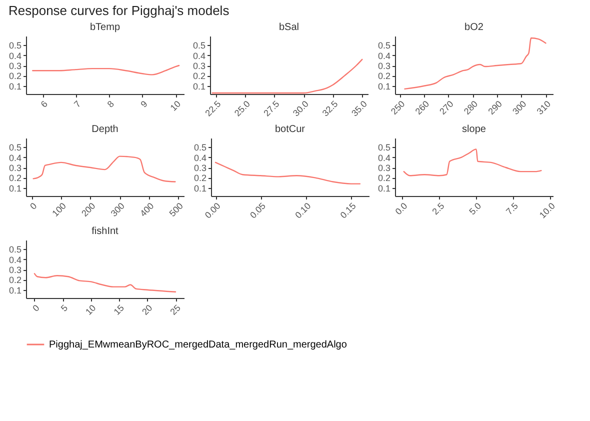 The width and height of the screenshot is (590, 421). Describe the element at coordinates (398, 107) in the screenshot. I see `x-tick-label: 250` at that location.